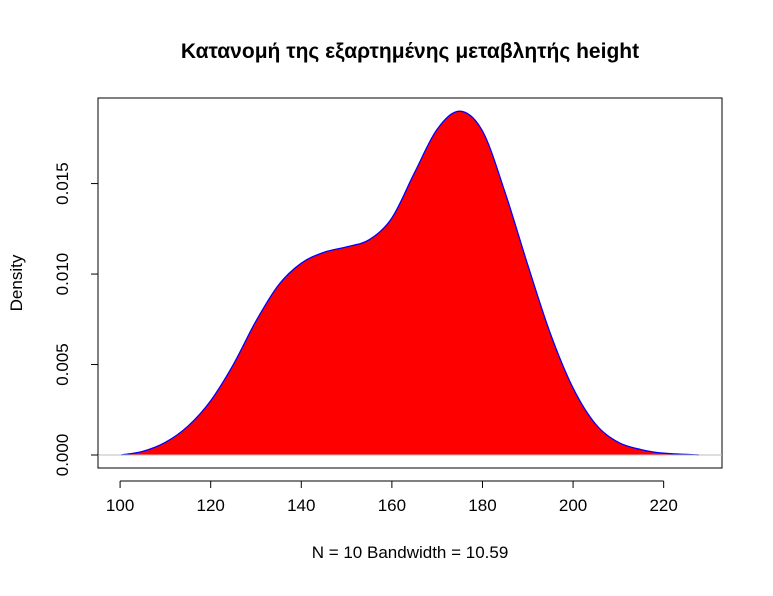 The width and height of the screenshot is (773, 596). Describe the element at coordinates (410, 552) in the screenshot. I see `x-axis-label: N = 10 Bandwidth = 10.59` at that location.